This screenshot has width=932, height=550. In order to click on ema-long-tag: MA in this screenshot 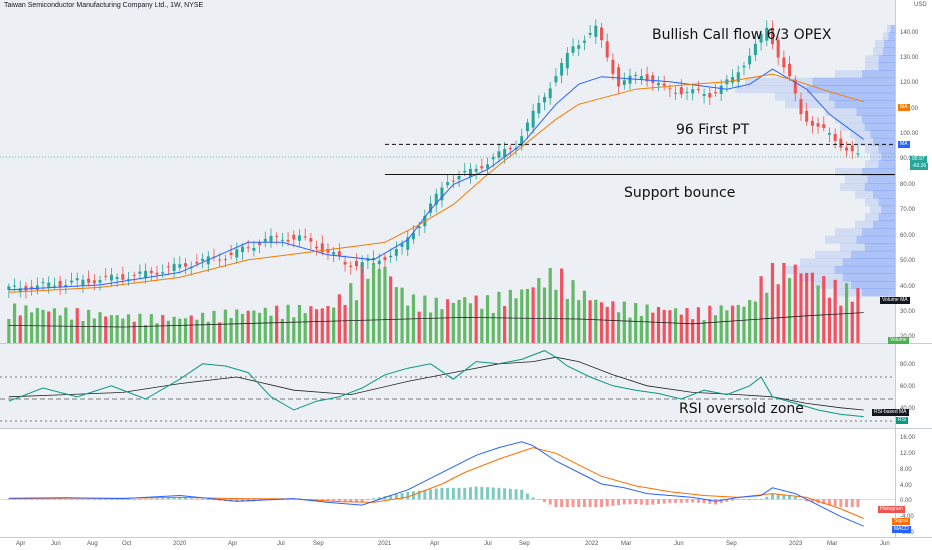, I will do `click(904, 107)`.